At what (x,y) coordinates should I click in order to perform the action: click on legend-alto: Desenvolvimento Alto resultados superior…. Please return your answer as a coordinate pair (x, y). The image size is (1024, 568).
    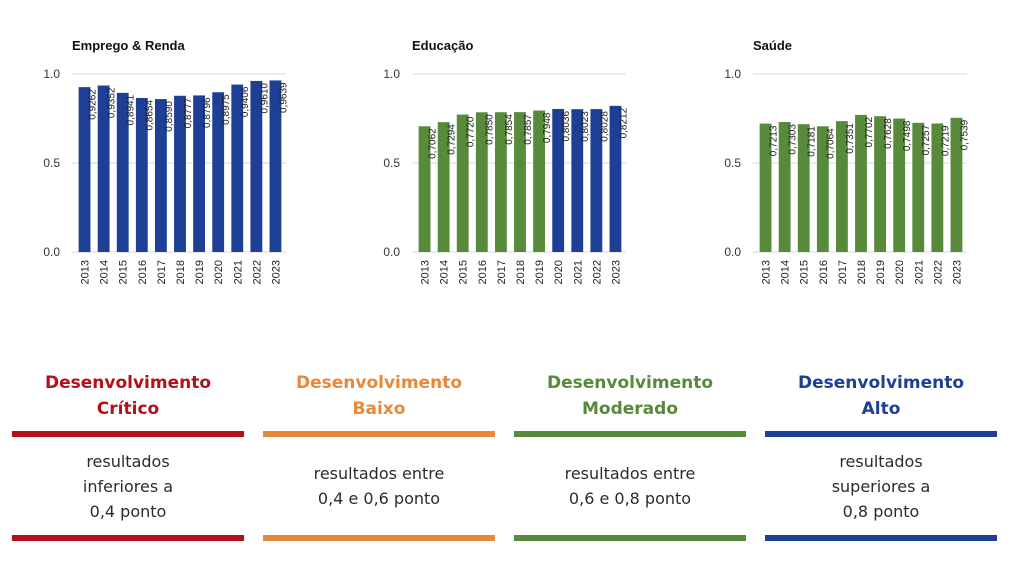
    Looking at the image, I should click on (881, 455).